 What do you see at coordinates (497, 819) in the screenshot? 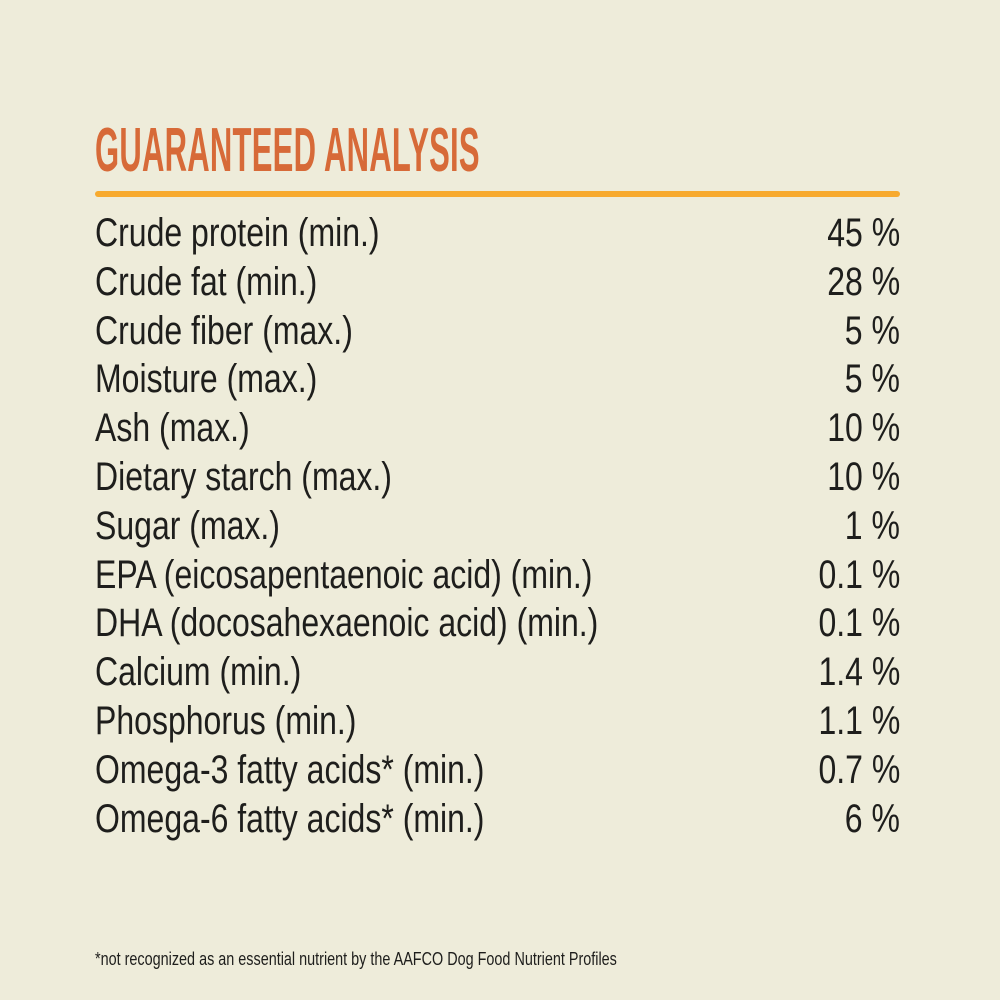
I see `table-row: Omega-6 fatty acids* (min.) 6 %` at bounding box center [497, 819].